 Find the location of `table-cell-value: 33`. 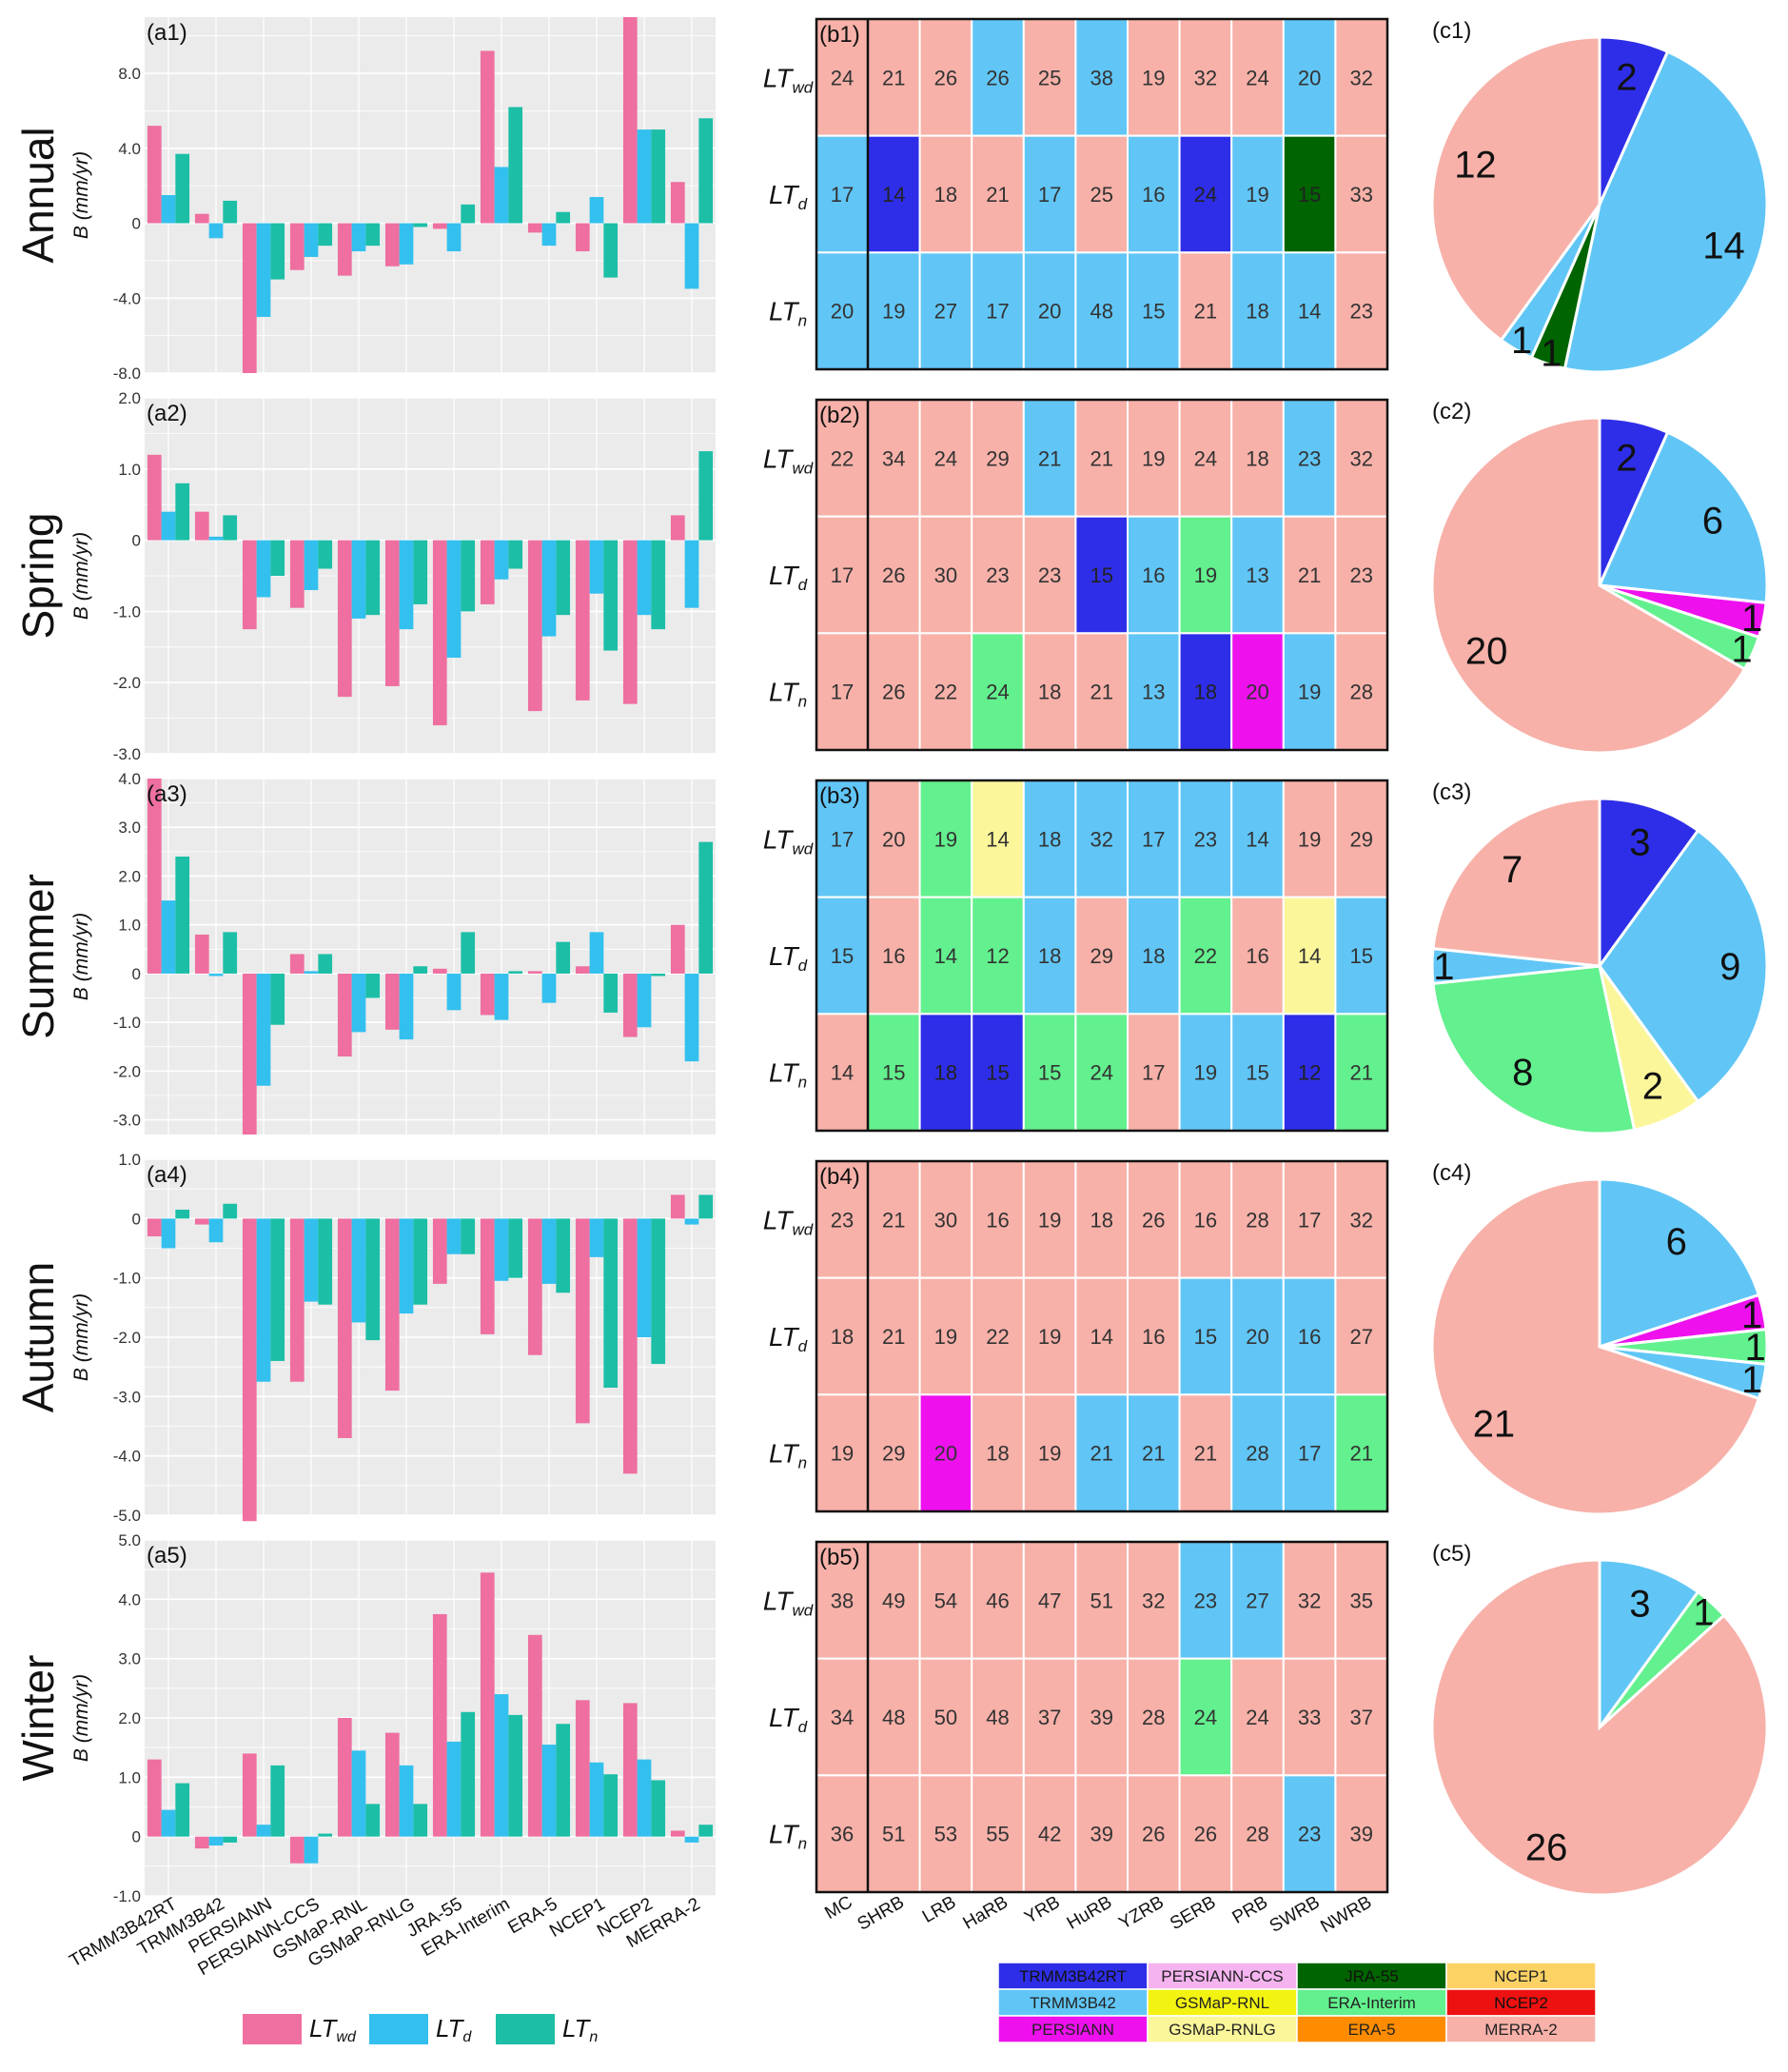

table-cell-value: 33 is located at coordinates (1360, 195).